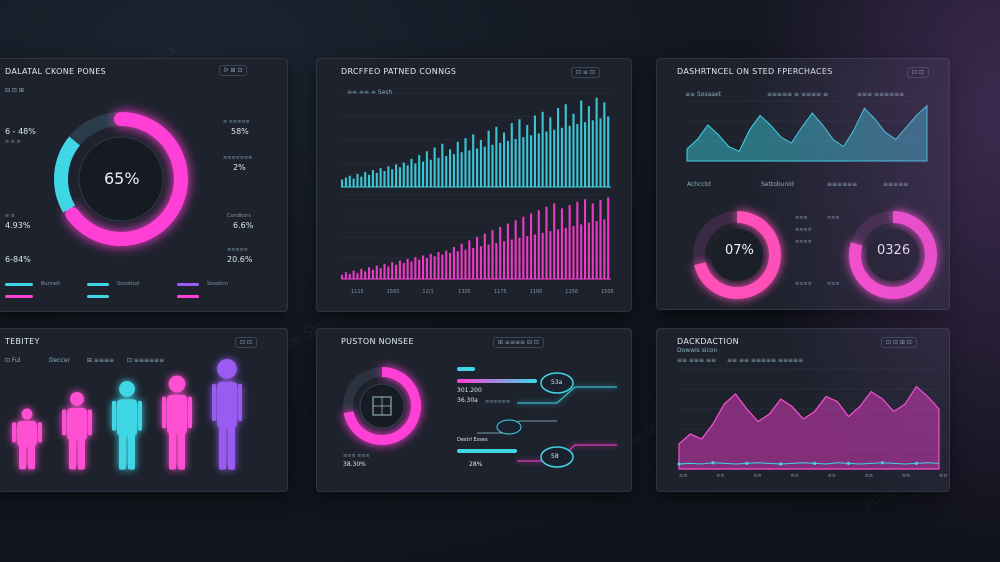 The width and height of the screenshot is (1000, 562). I want to click on x-axis: ≡≡ ≡≡ ≡≡ ≡≡ ≡≡ ≡≡ ≡≡ ≡≡, so click(813, 477).